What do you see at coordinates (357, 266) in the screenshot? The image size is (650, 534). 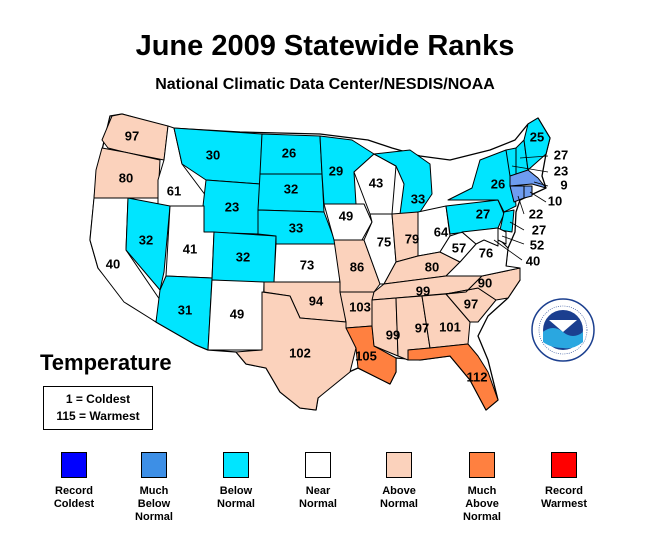 I see `state-rank-MO: 86` at bounding box center [357, 266].